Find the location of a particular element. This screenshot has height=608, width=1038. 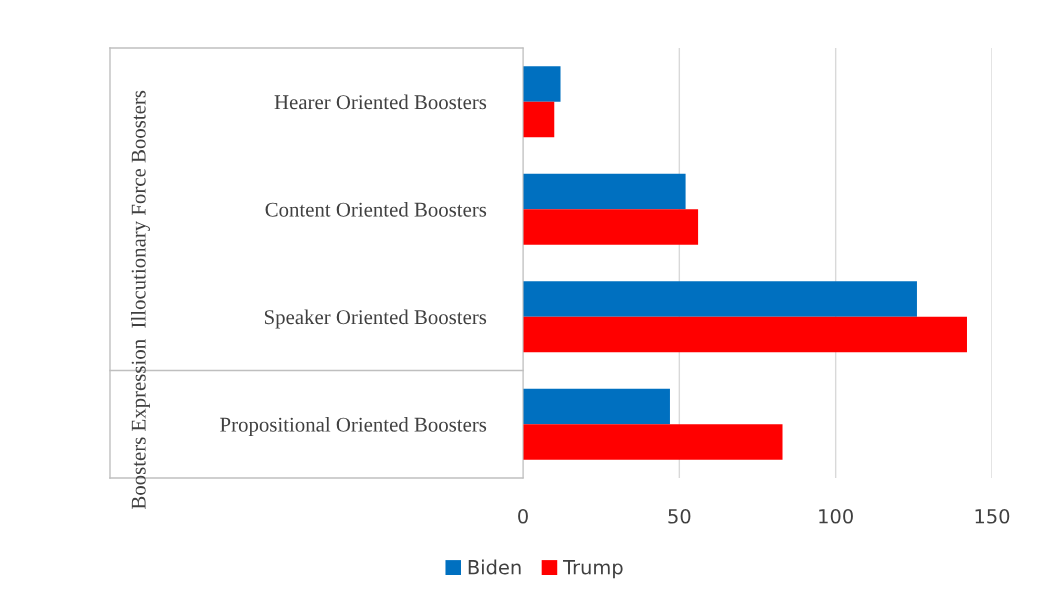

x-tick-label: 50 is located at coordinates (679, 516).